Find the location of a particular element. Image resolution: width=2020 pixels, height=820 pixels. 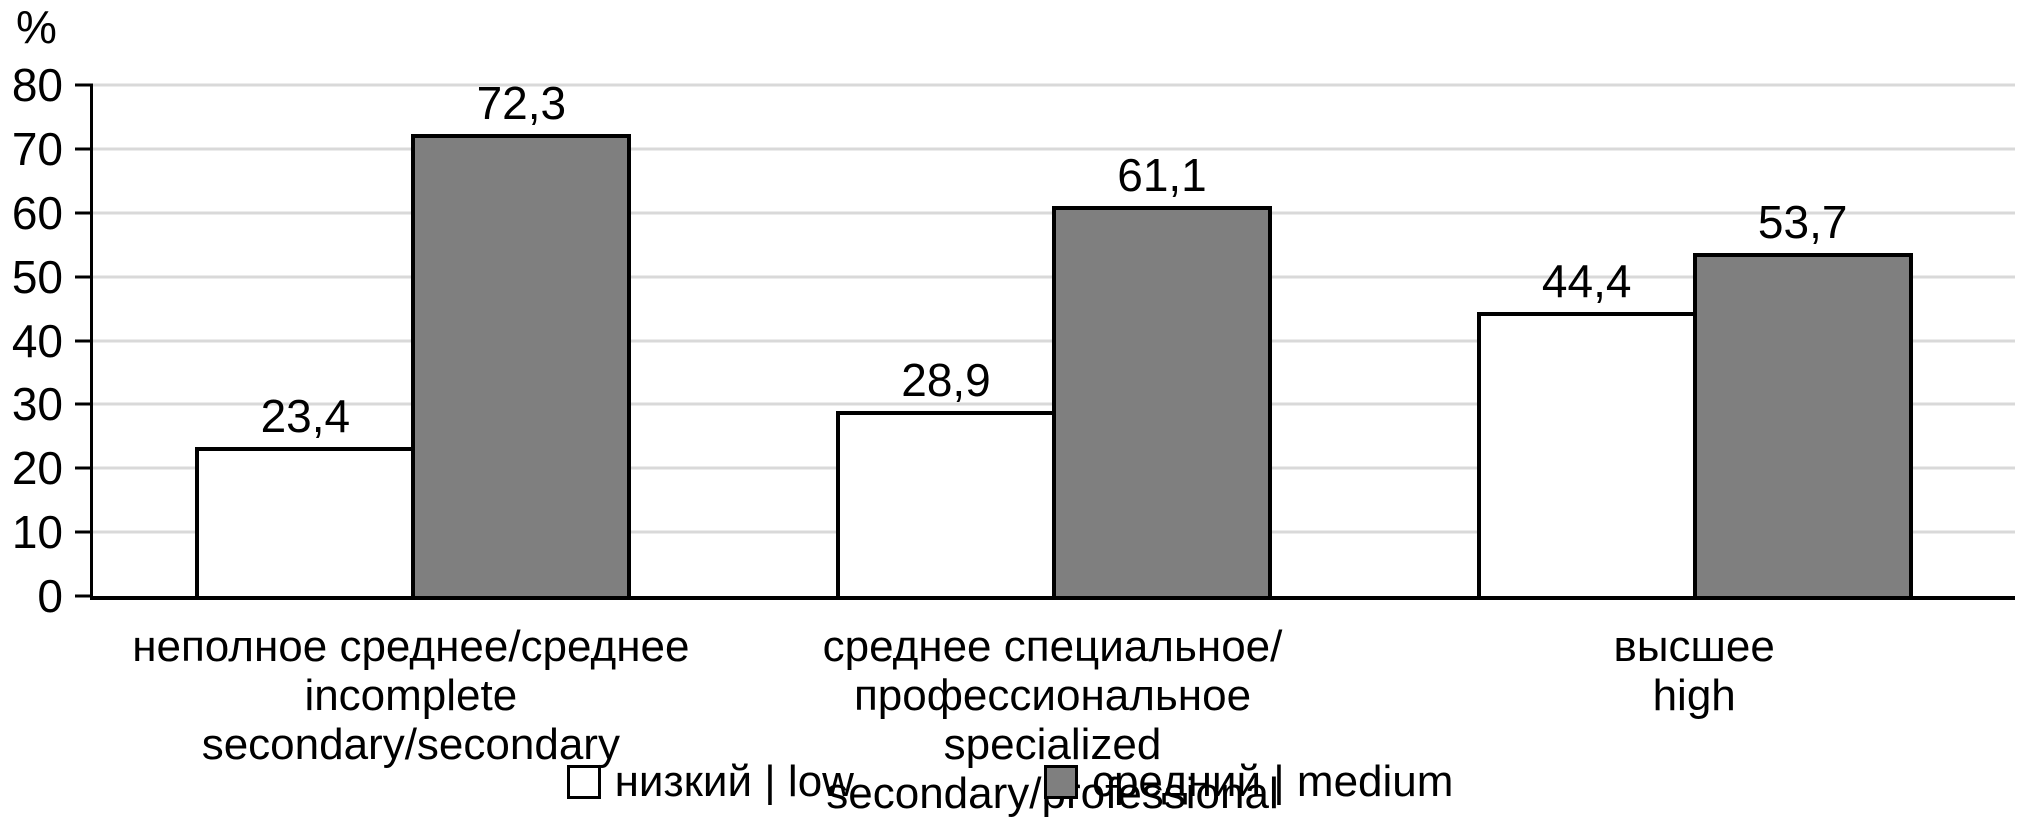

bar-value-label: 28,9 is located at coordinates (946, 380).